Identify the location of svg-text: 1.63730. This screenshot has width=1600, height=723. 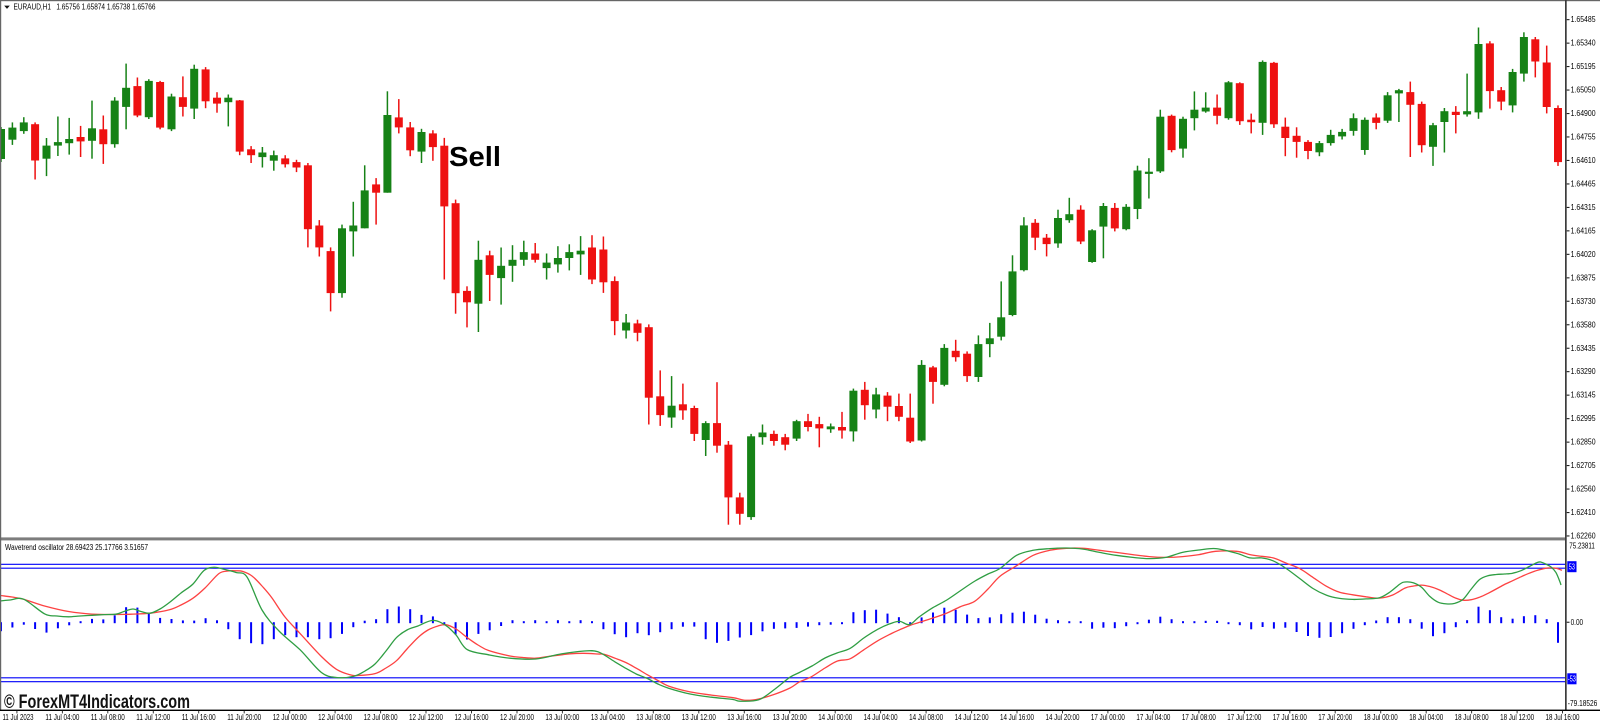
(1584, 301).